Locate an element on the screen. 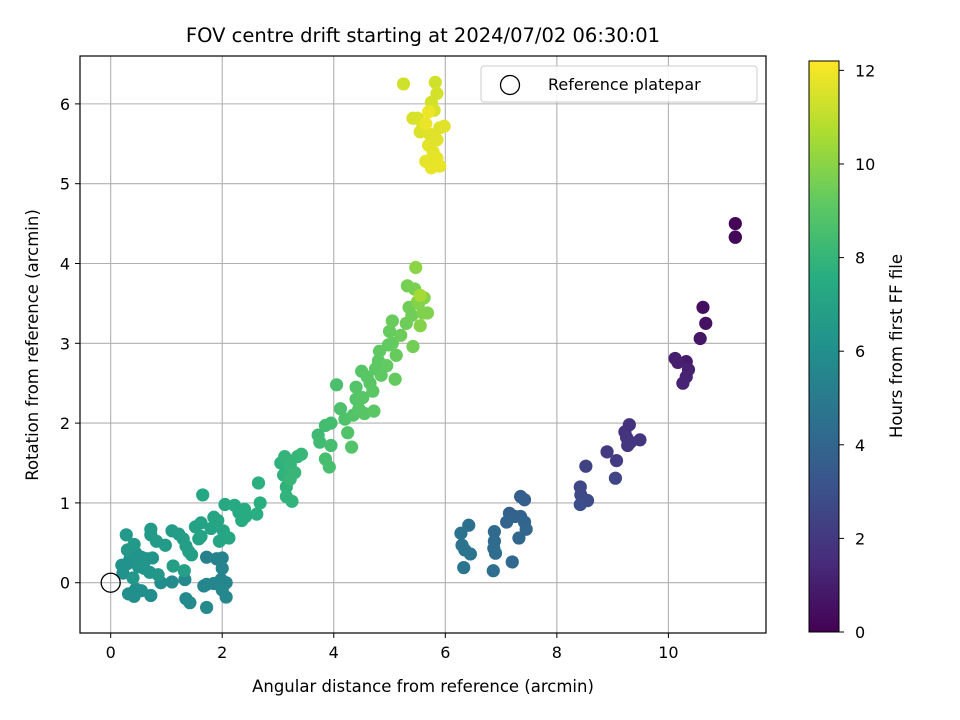 The image size is (960, 720). colorbar-gradient is located at coordinates (824, 346).